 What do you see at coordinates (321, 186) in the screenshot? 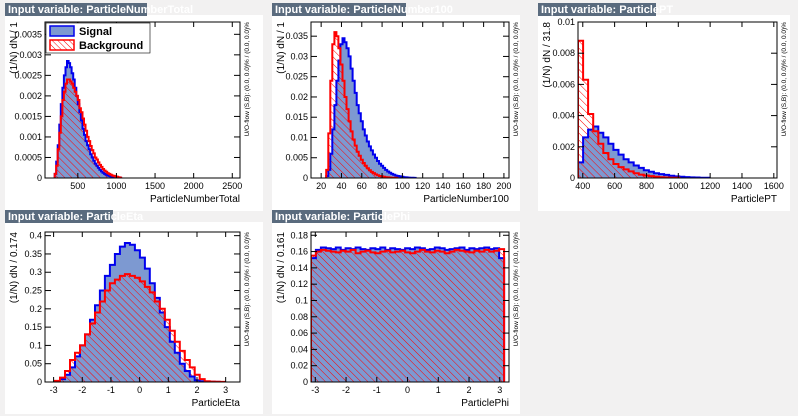
I see `x-tick-label: 20` at bounding box center [321, 186].